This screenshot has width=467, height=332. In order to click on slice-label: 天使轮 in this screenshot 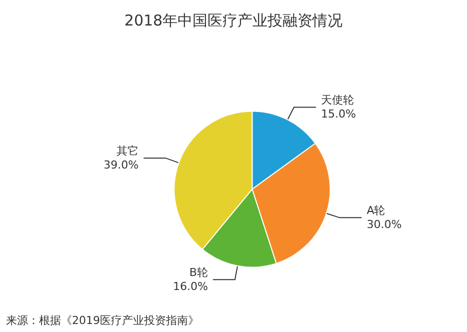, I will do `click(337, 100)`.